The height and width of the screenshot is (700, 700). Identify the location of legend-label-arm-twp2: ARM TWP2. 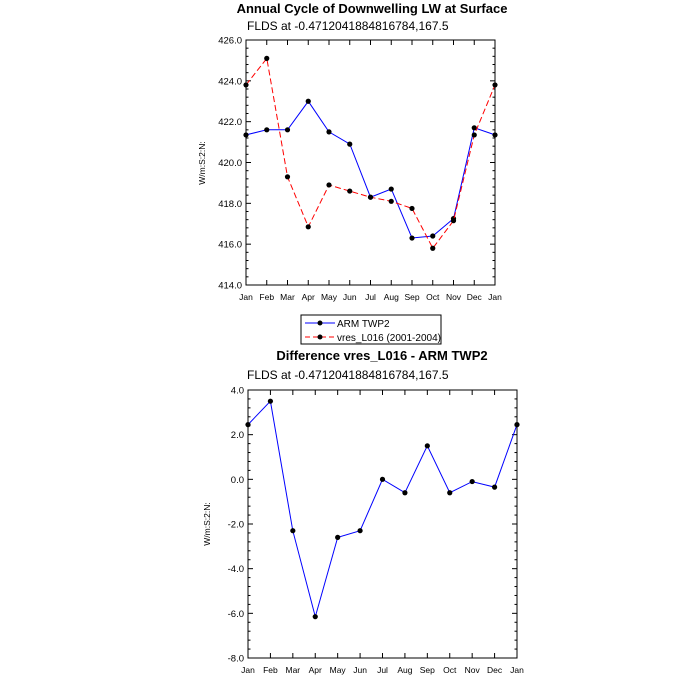
(363, 324).